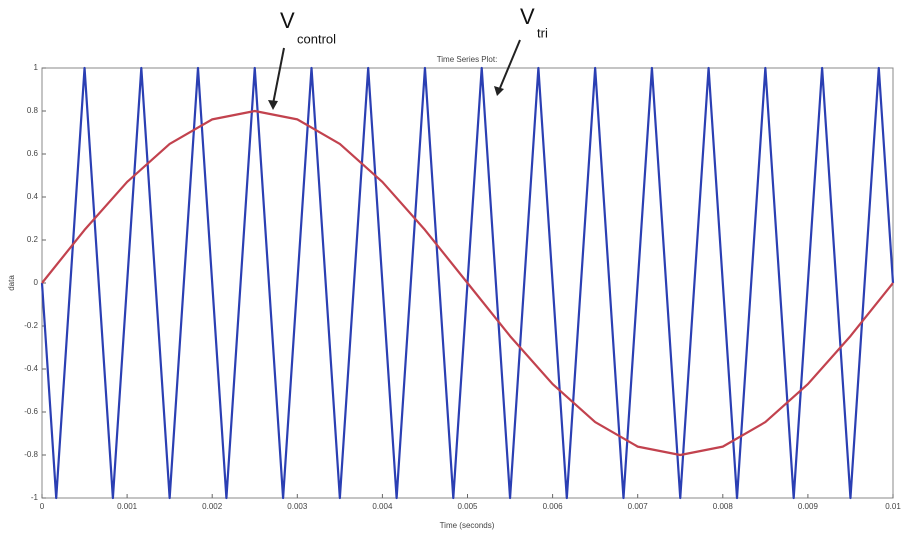 The width and height of the screenshot is (901, 533). I want to click on x-tick-label: 0.005, so click(467, 506).